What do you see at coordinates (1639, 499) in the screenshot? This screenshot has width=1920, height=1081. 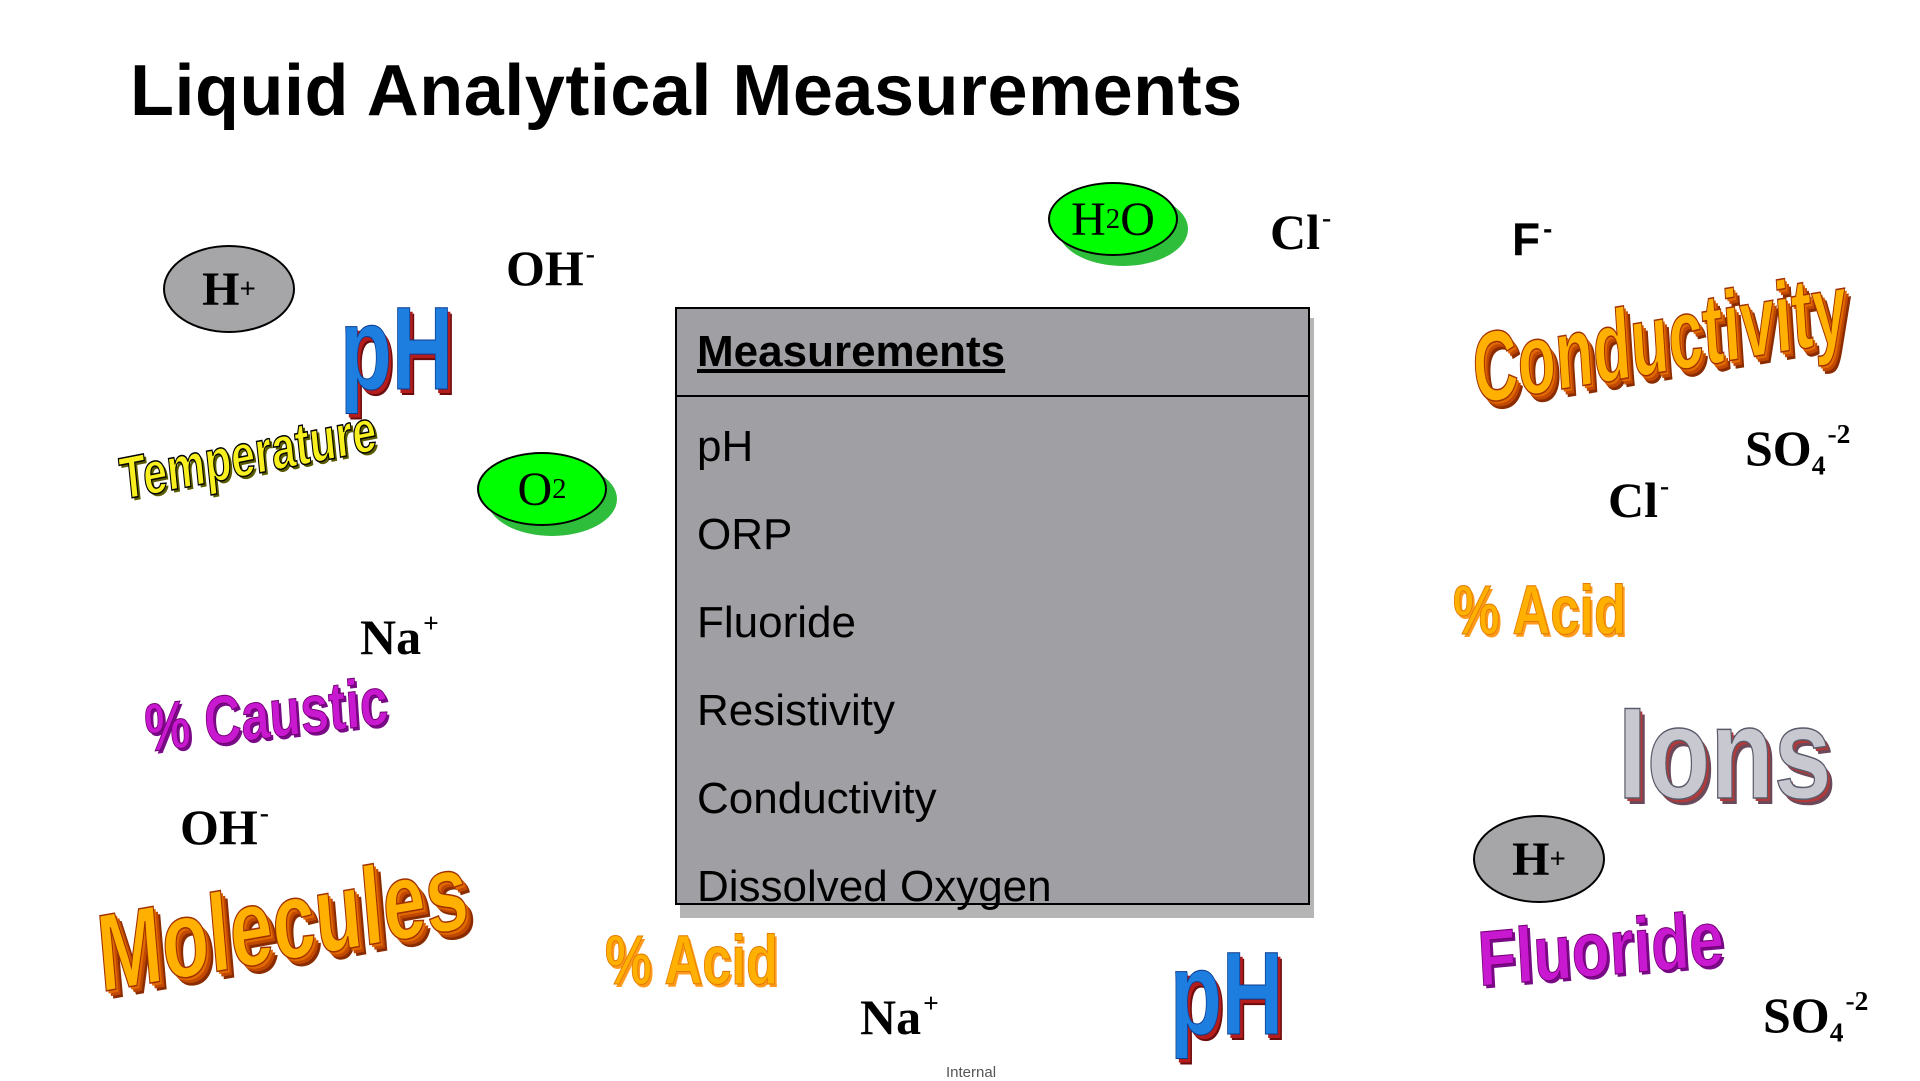 I see `cl-minus-2: Cl-` at bounding box center [1639, 499].